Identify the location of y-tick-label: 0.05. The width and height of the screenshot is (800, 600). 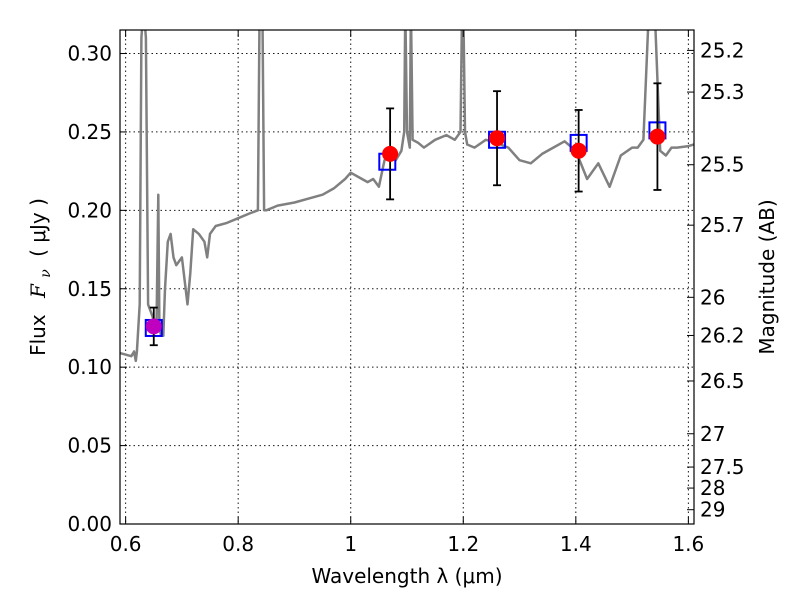
(89, 446).